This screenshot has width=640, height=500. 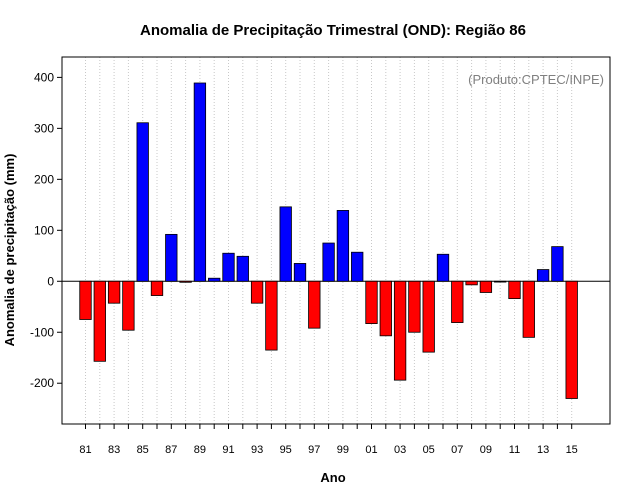 What do you see at coordinates (572, 450) in the screenshot?
I see `x-tick-label: 15` at bounding box center [572, 450].